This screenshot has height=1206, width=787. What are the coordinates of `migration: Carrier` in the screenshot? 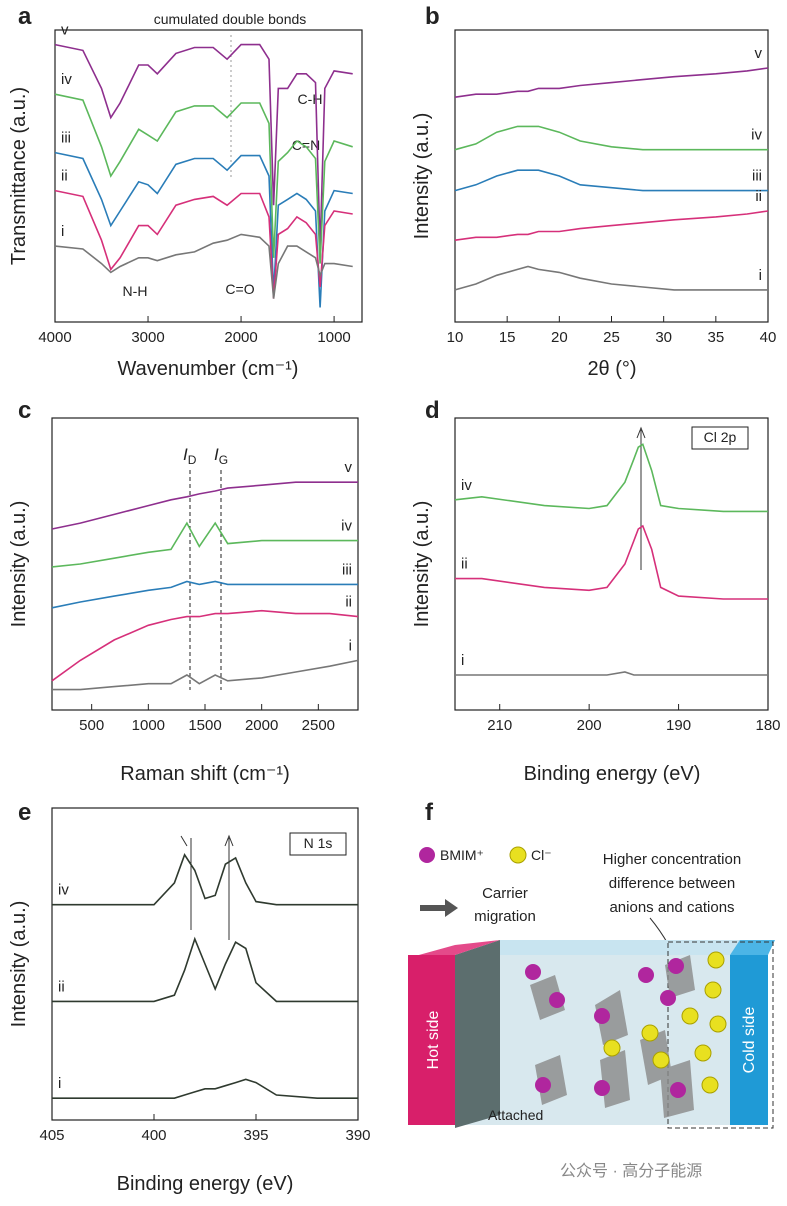 It's located at (505, 893).